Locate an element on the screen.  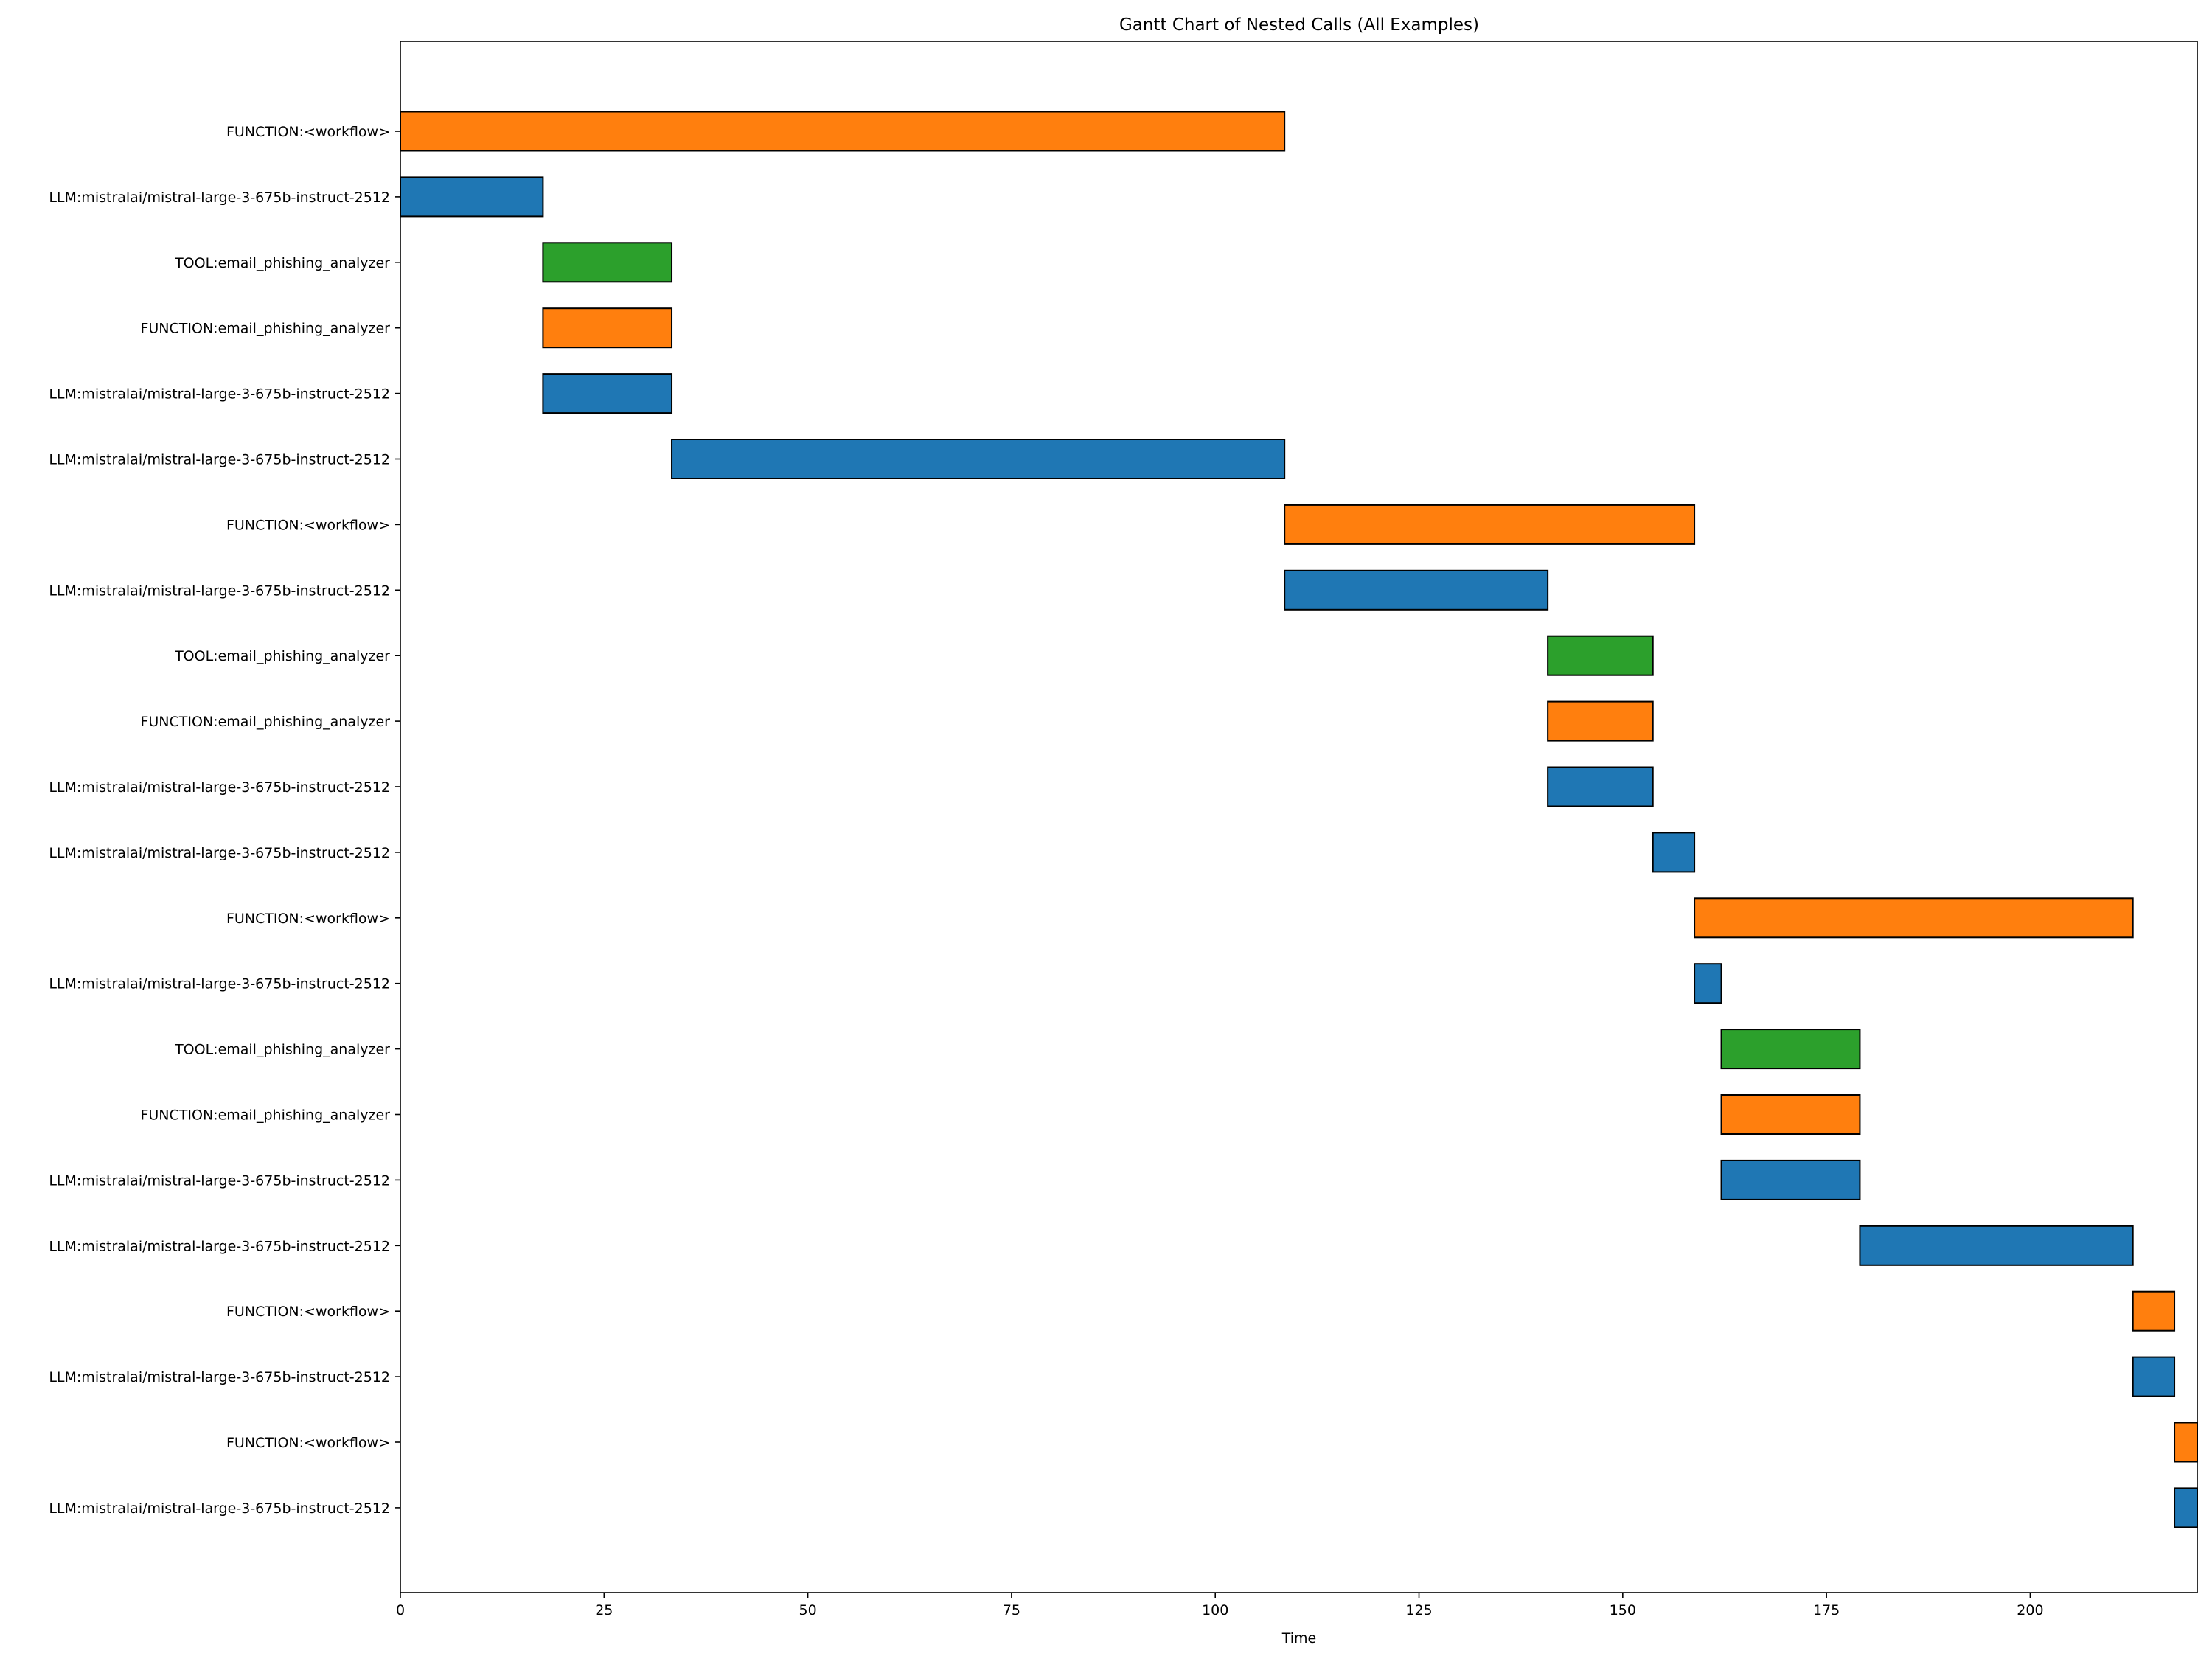
x-tick-label: 175 is located at coordinates (1826, 1610).